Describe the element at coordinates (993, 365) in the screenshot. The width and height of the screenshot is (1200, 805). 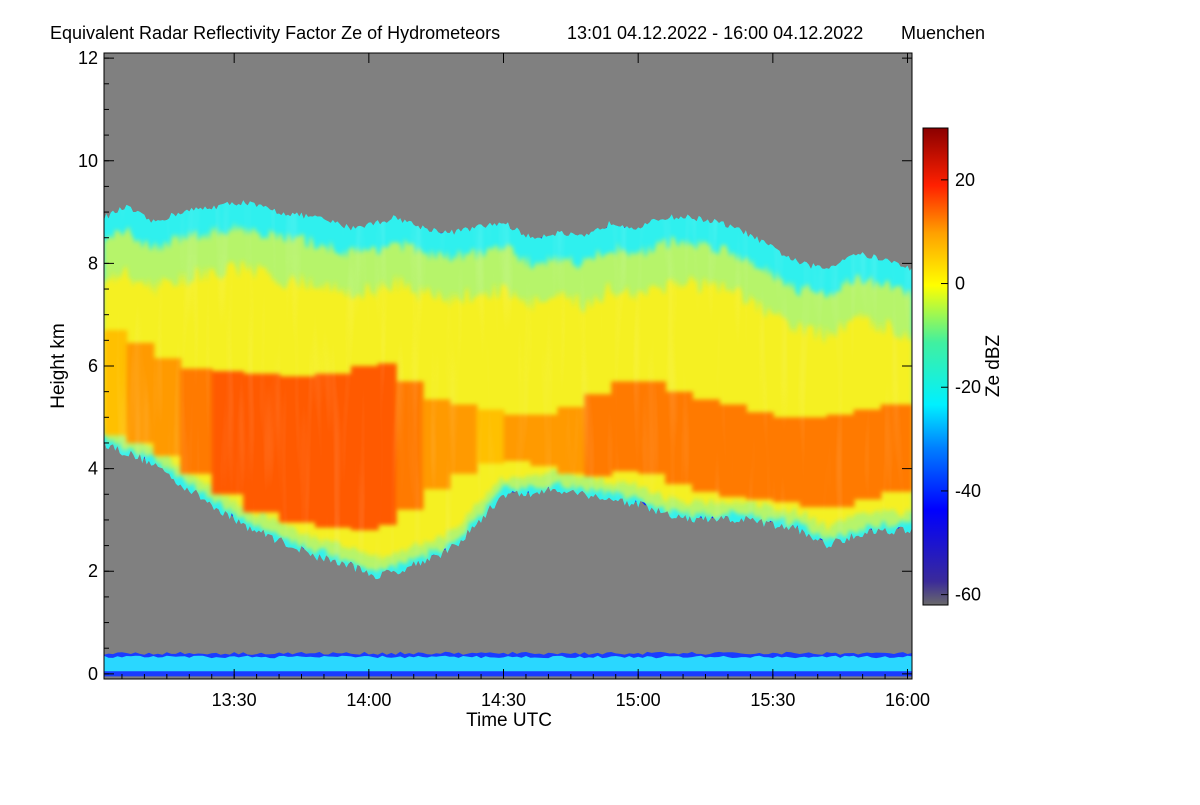
I see `colorbar-label: Ze dBZ` at that location.